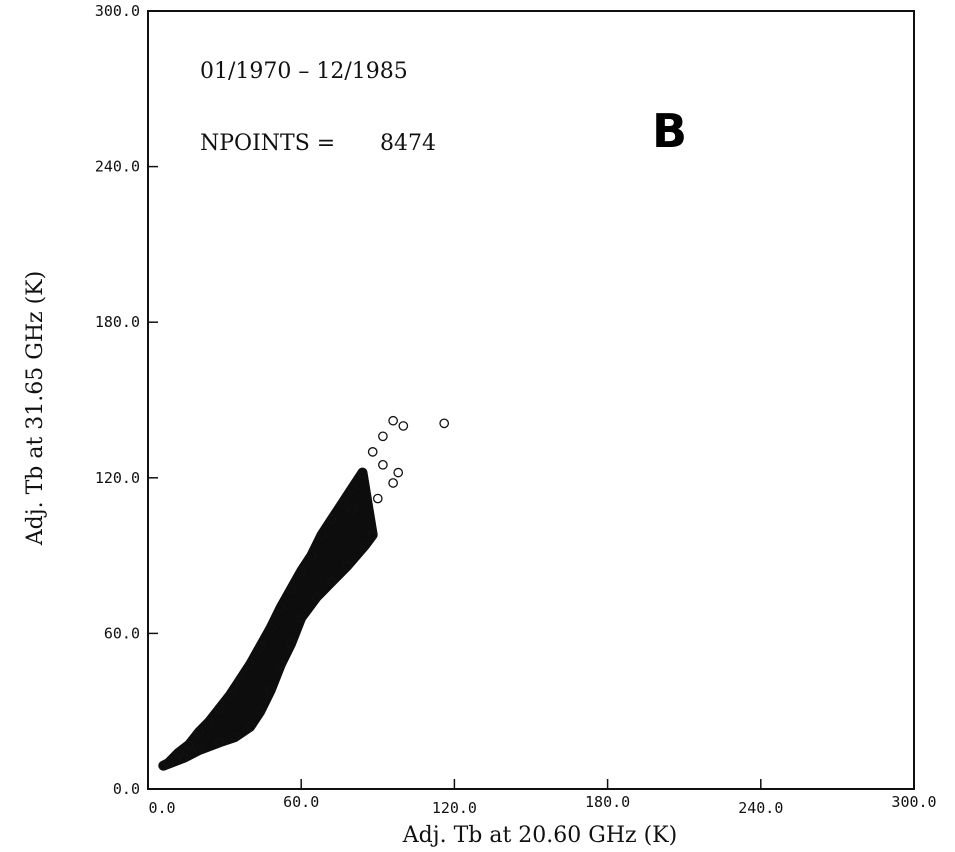 The height and width of the screenshot is (852, 955). Describe the element at coordinates (117, 167) in the screenshot. I see `y-tick-label: 240.0` at that location.